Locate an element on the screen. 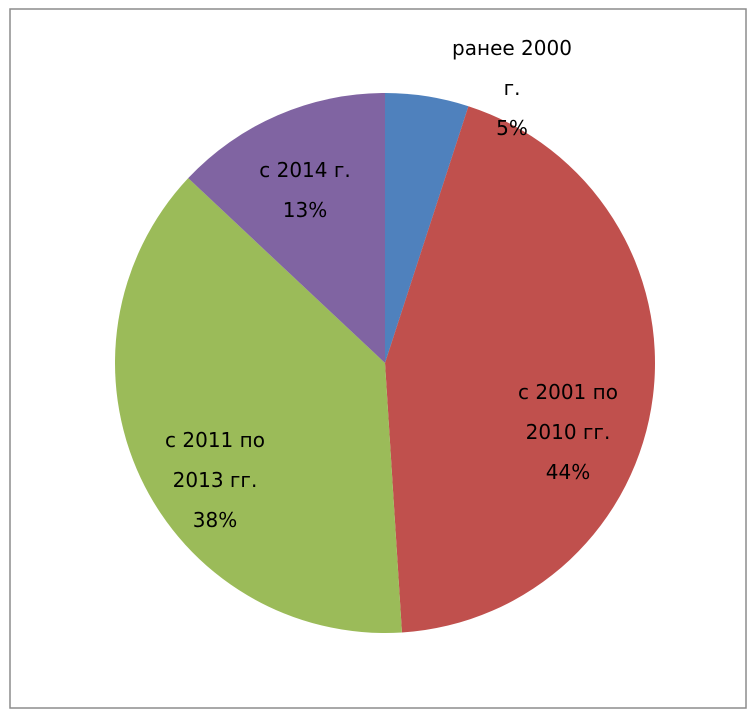 The image size is (748, 711). category-label: с 2014 г. is located at coordinates (305, 170).